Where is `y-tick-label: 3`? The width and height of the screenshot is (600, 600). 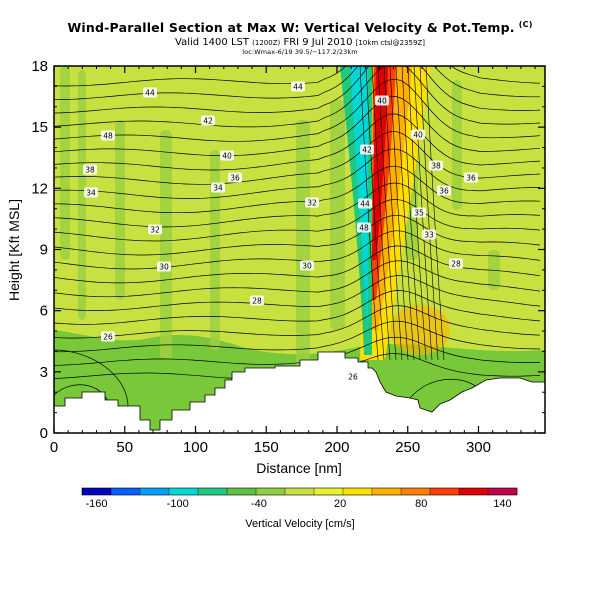 y-tick-label: 3 is located at coordinates (44, 372).